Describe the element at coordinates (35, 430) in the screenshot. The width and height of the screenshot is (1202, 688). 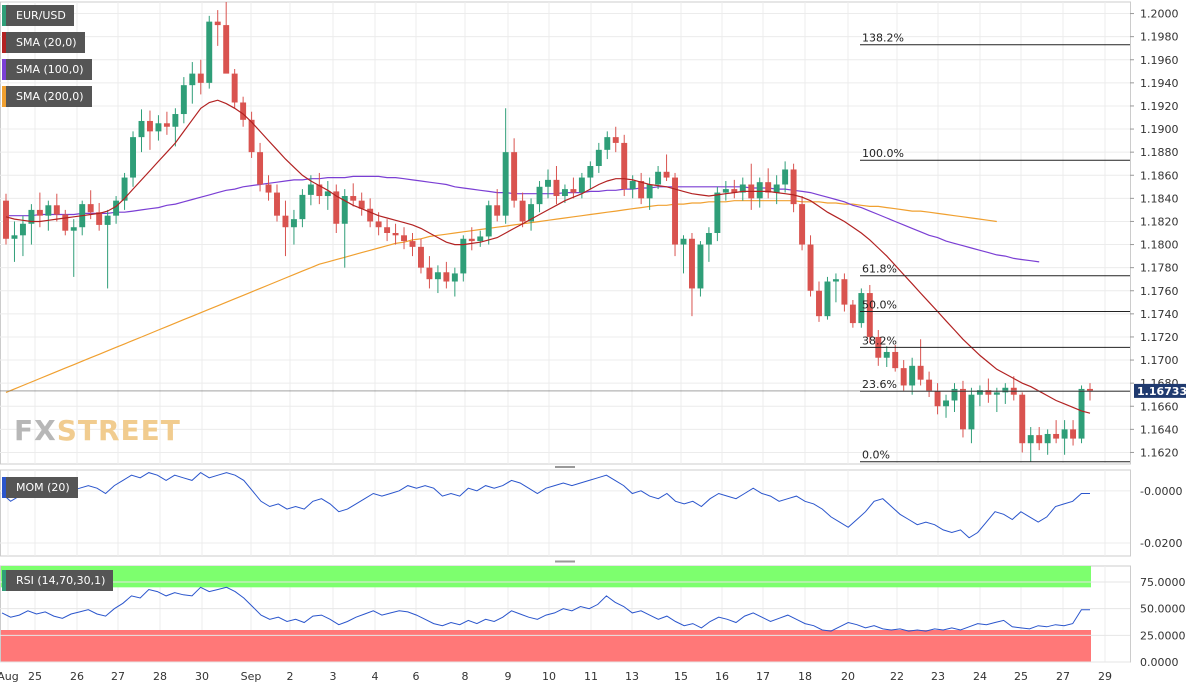
I see `logo-fx: FX` at that location.